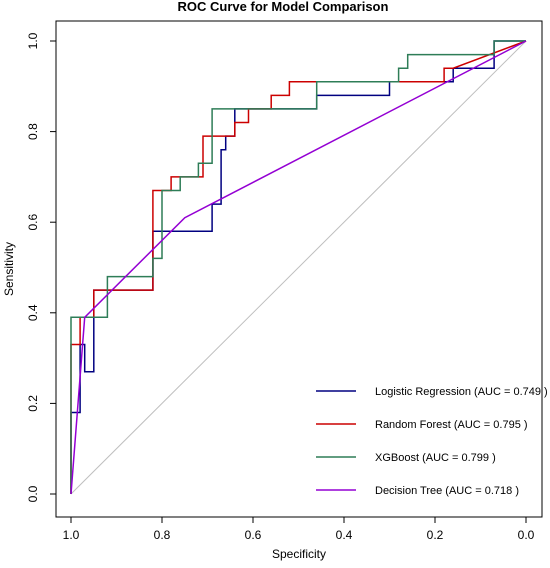  I want to click on x-tick-label: 0.8, so click(162, 535).